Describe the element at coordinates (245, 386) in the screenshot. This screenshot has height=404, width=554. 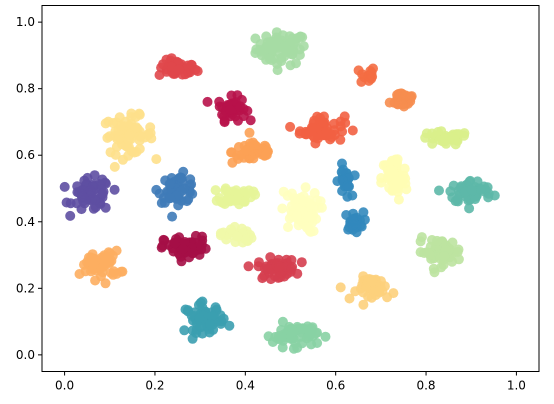
I see `x-tick-label: 0.4` at that location.